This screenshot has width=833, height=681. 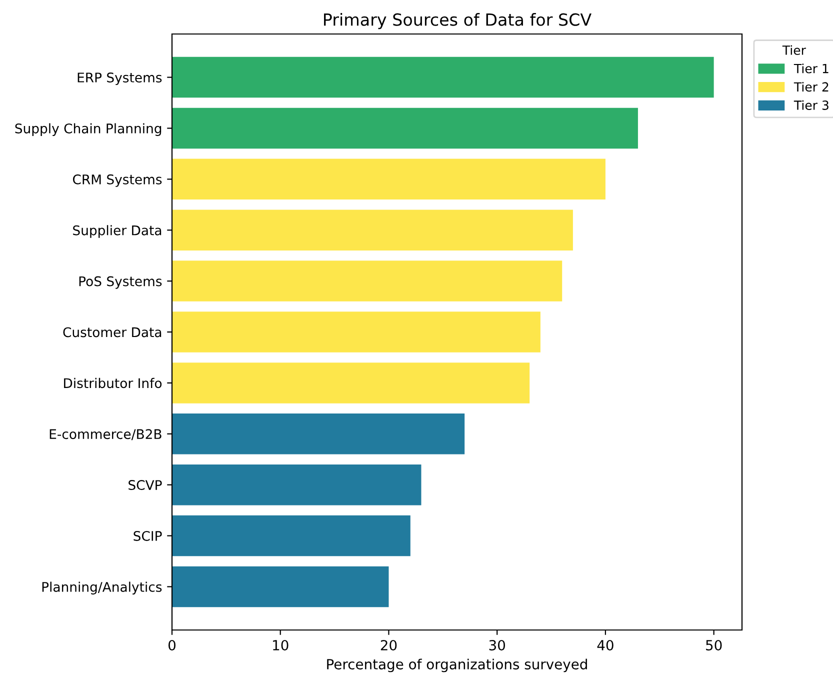 What do you see at coordinates (112, 332) in the screenshot?
I see `y-tick-label: Customer Data` at bounding box center [112, 332].